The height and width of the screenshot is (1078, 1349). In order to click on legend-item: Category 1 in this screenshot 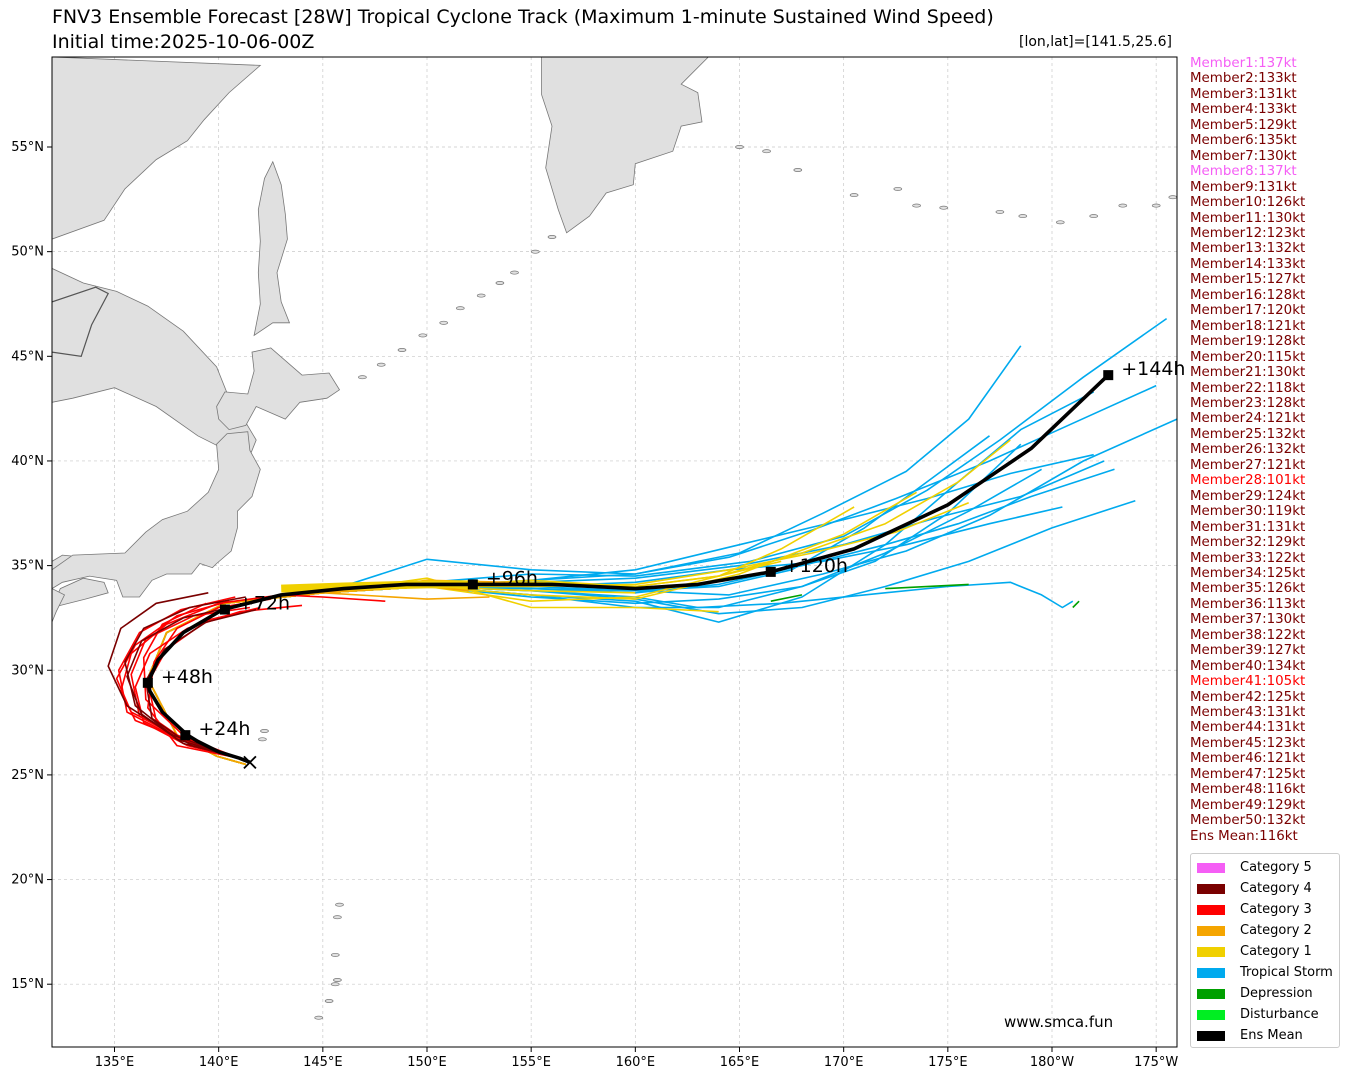, I will do `click(1254, 951)`.